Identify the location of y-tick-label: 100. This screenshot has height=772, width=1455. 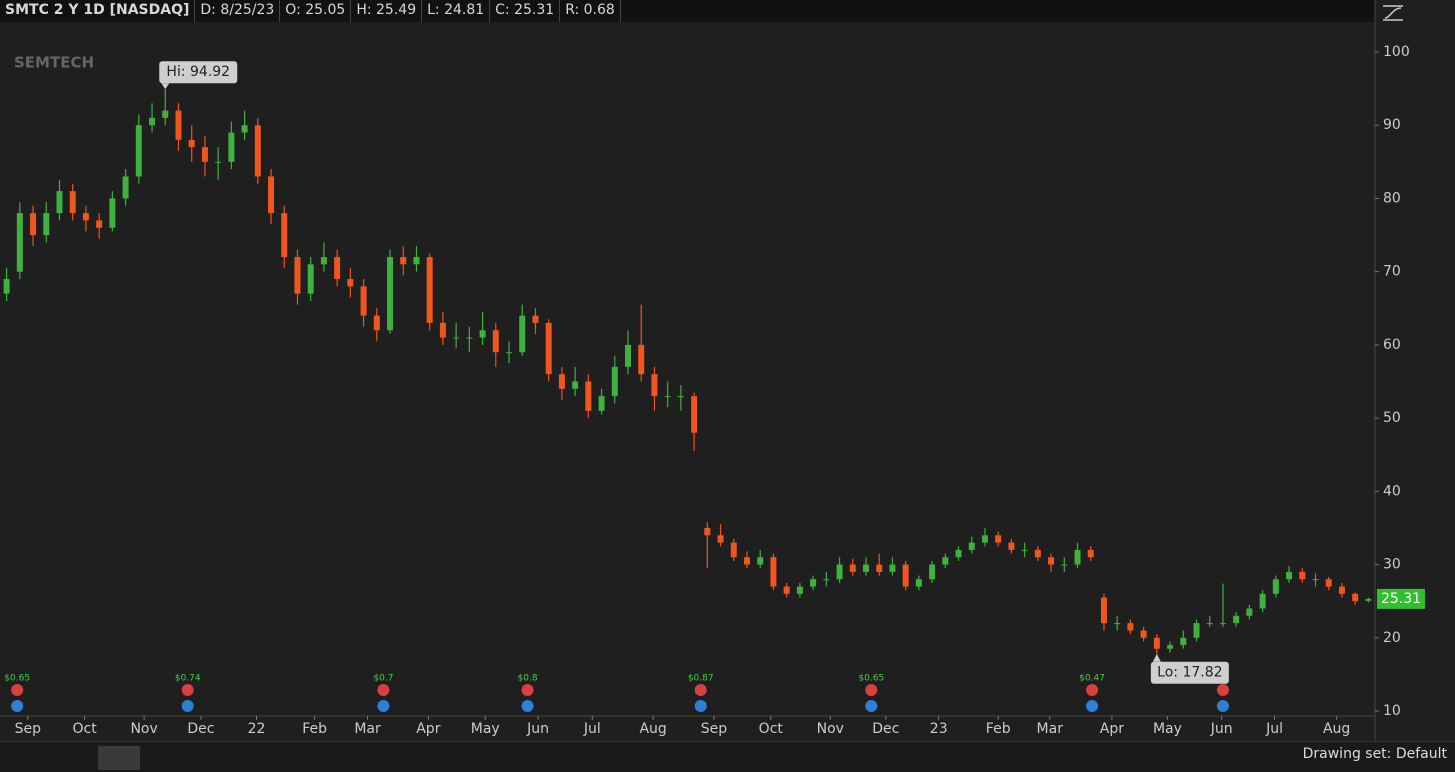
(1396, 52).